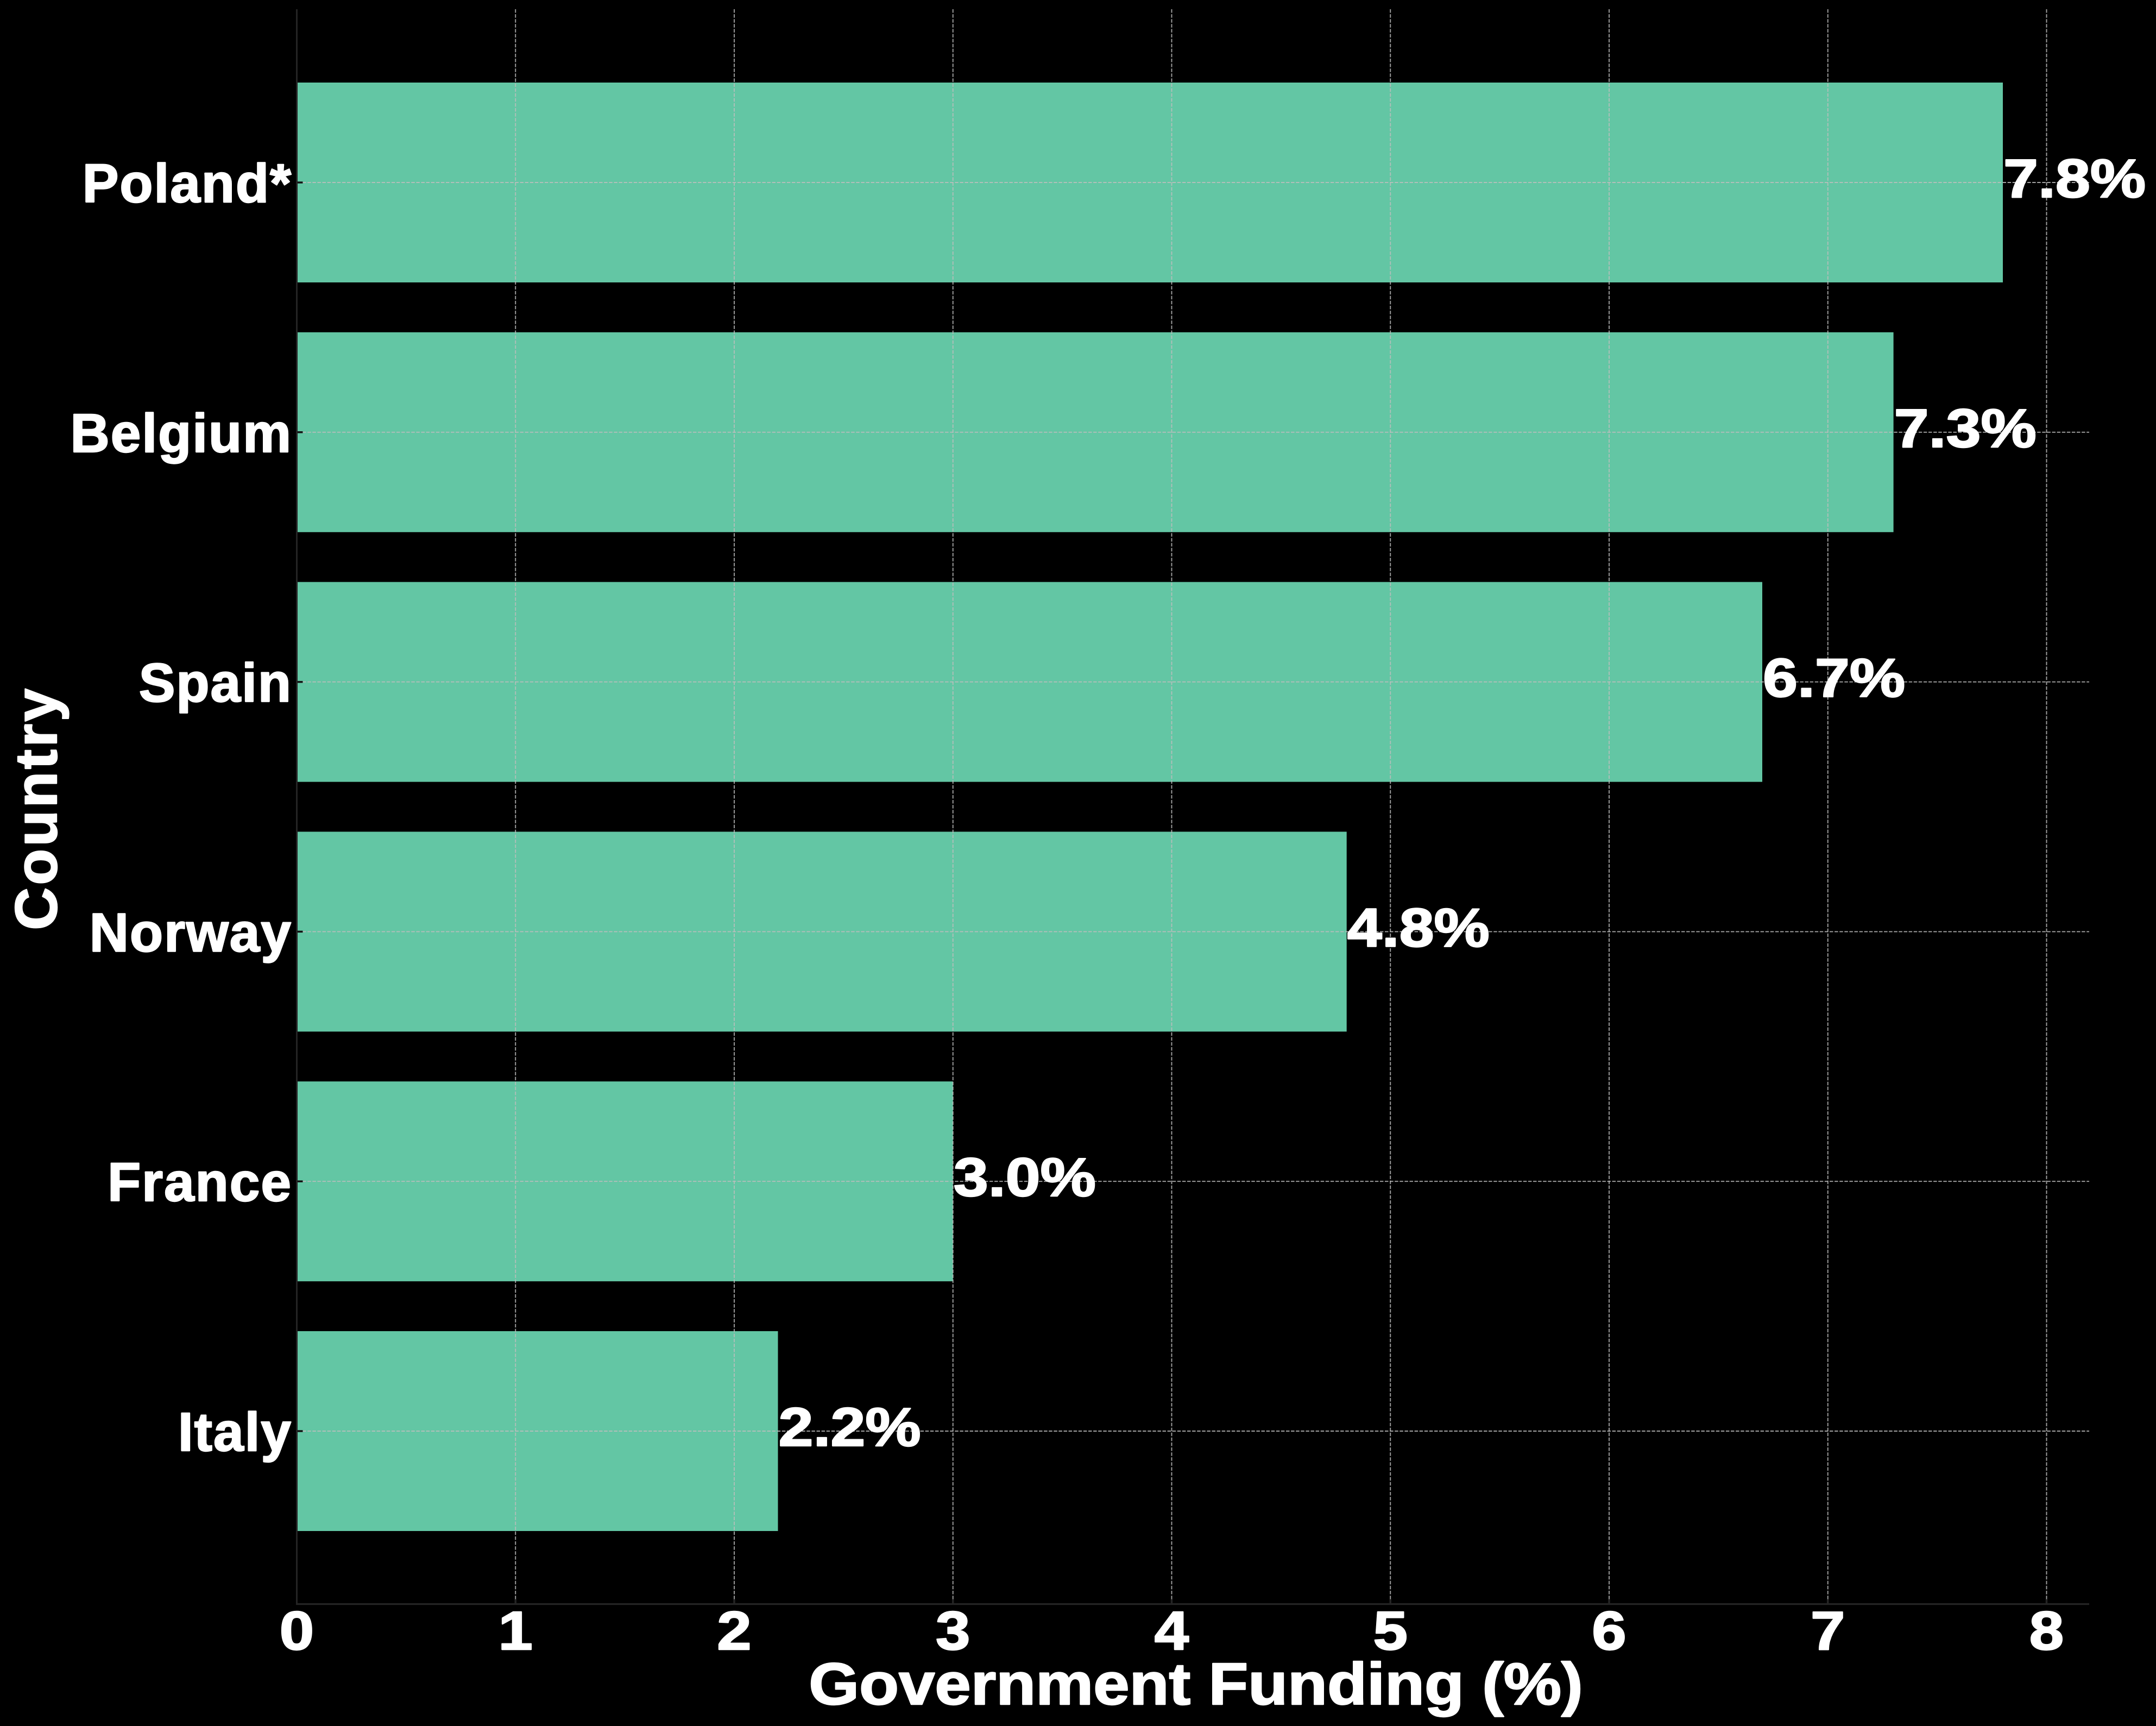  What do you see at coordinates (2046, 1631) in the screenshot?
I see `svg-text: 8` at bounding box center [2046, 1631].